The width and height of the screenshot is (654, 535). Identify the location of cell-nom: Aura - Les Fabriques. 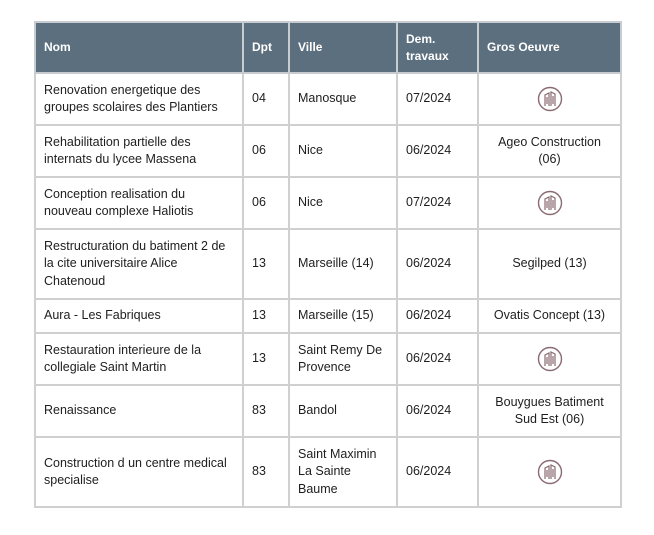
(139, 316).